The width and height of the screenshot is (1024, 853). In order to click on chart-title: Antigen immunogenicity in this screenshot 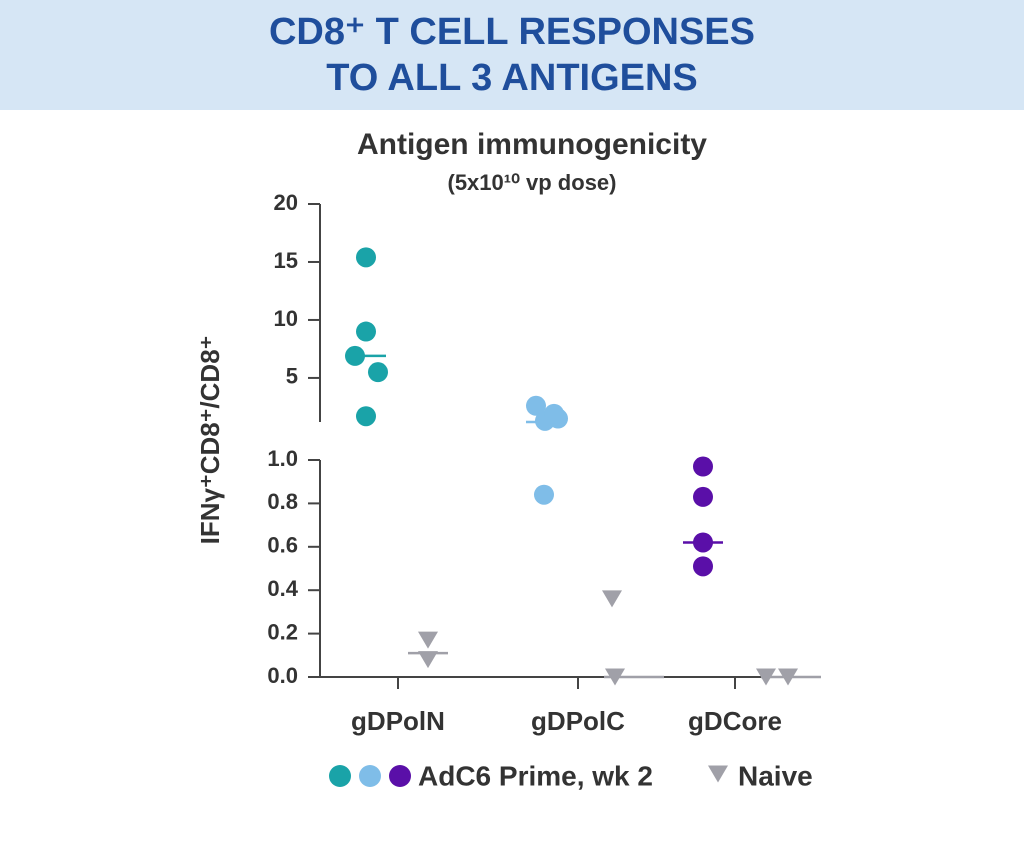, I will do `click(532, 144)`.